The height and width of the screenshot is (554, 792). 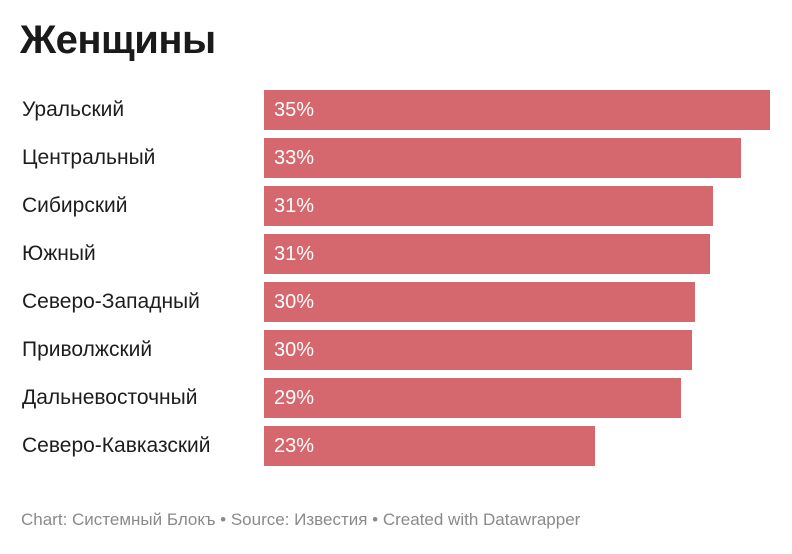 What do you see at coordinates (294, 398) in the screenshot?
I see `value-label: 29%` at bounding box center [294, 398].